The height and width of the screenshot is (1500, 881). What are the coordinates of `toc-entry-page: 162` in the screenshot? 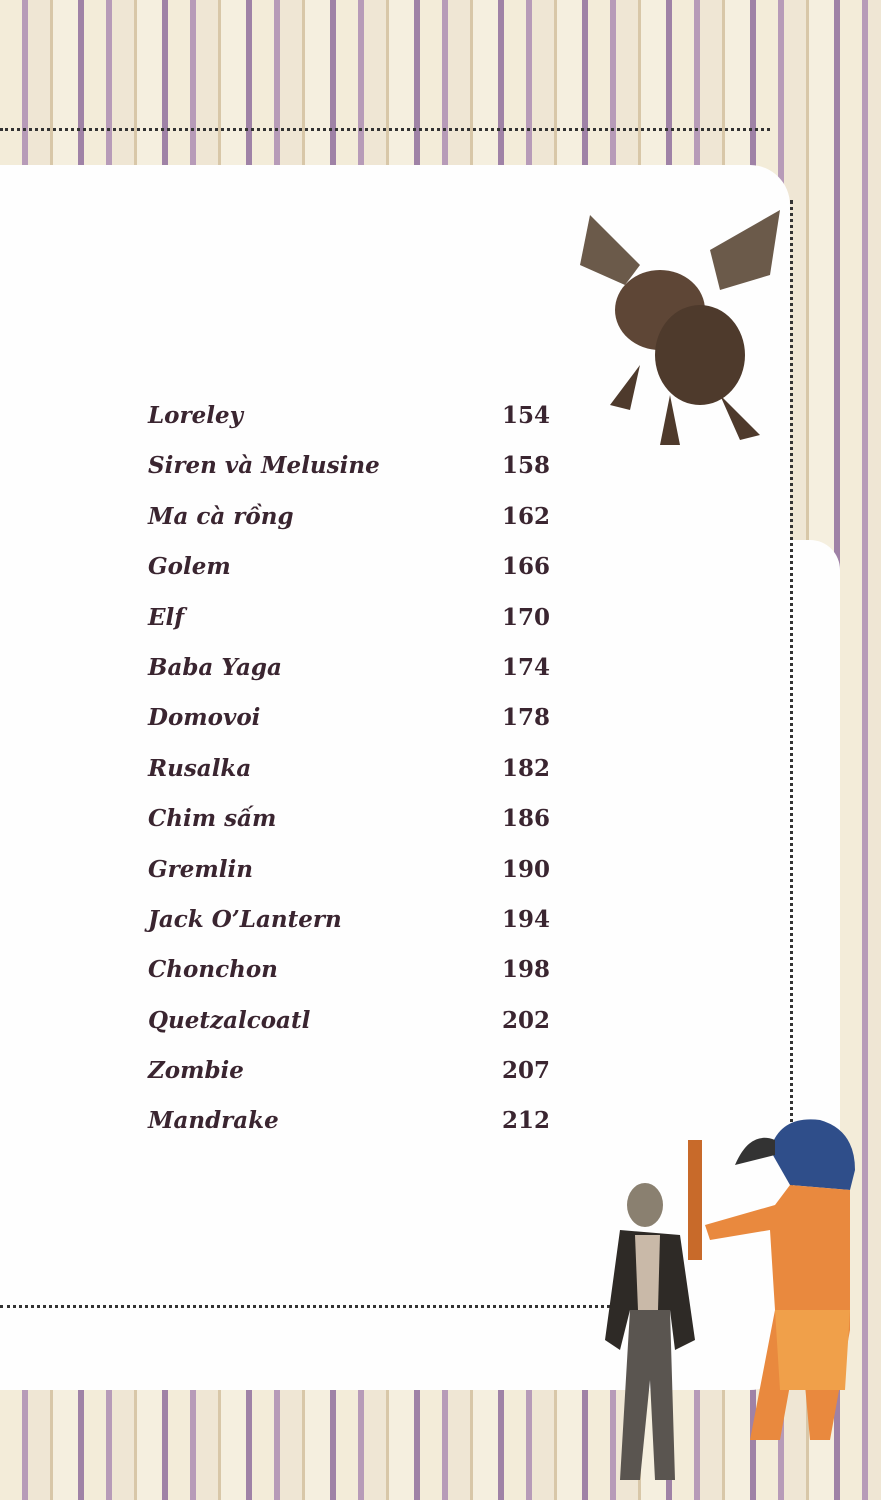 It's located at (525, 516).